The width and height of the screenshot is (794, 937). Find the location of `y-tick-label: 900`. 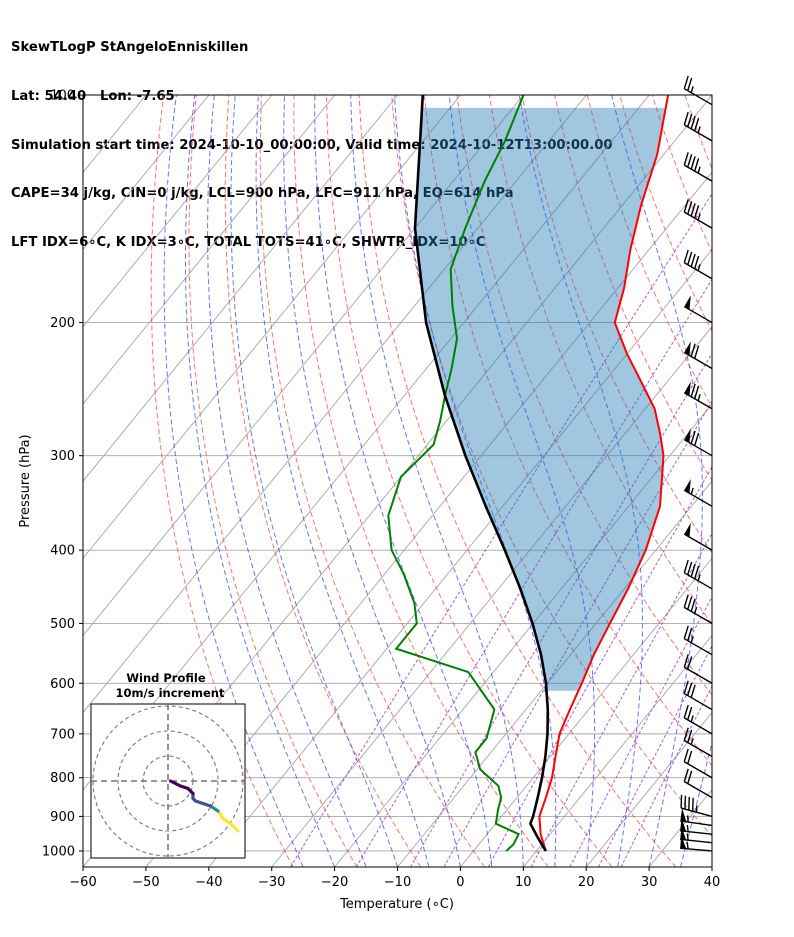

y-tick-label: 900 is located at coordinates (62, 817).